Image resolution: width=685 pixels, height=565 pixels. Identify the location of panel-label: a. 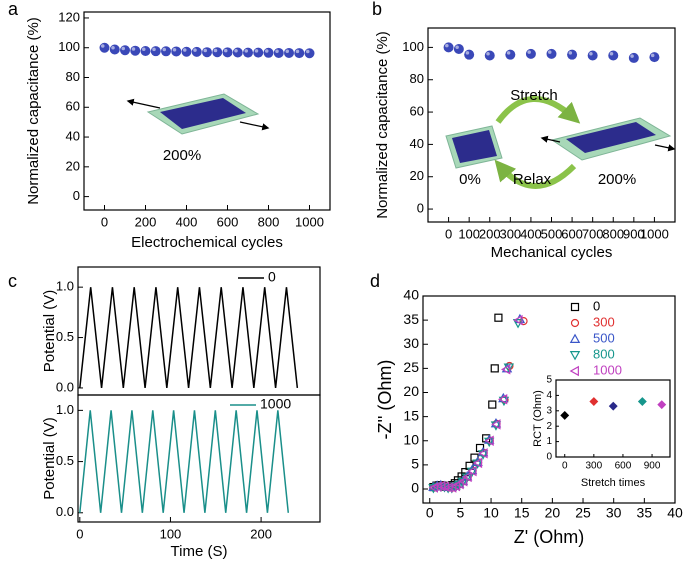
(13, 9).